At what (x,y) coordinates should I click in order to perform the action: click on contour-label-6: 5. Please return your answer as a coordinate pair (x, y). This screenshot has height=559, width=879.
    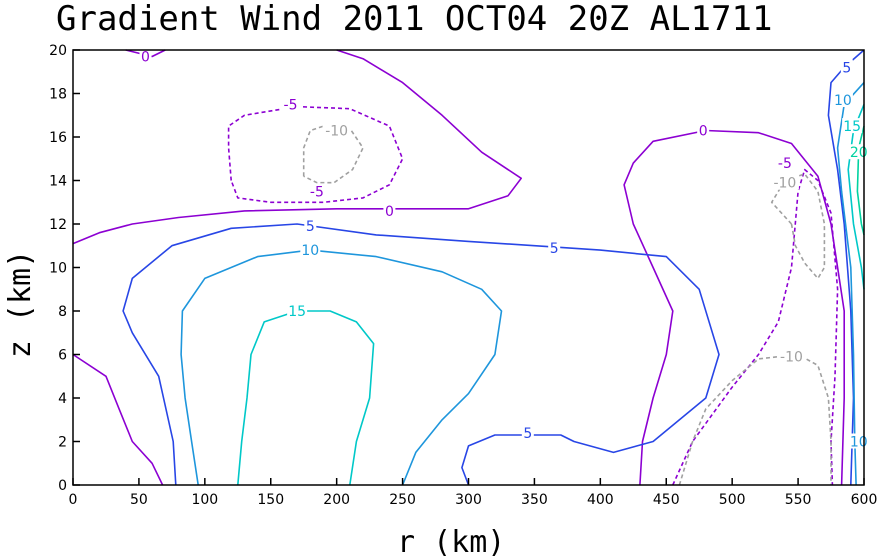
    Looking at the image, I should click on (554, 249).